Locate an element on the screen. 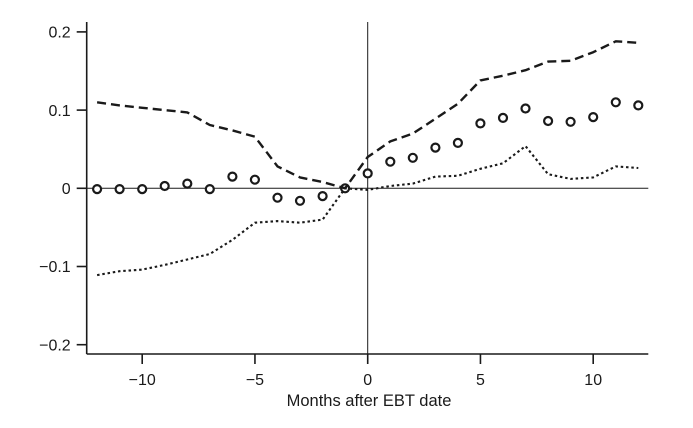 This screenshot has height=428, width=693. data-point-month--9 is located at coordinates (164, 186).